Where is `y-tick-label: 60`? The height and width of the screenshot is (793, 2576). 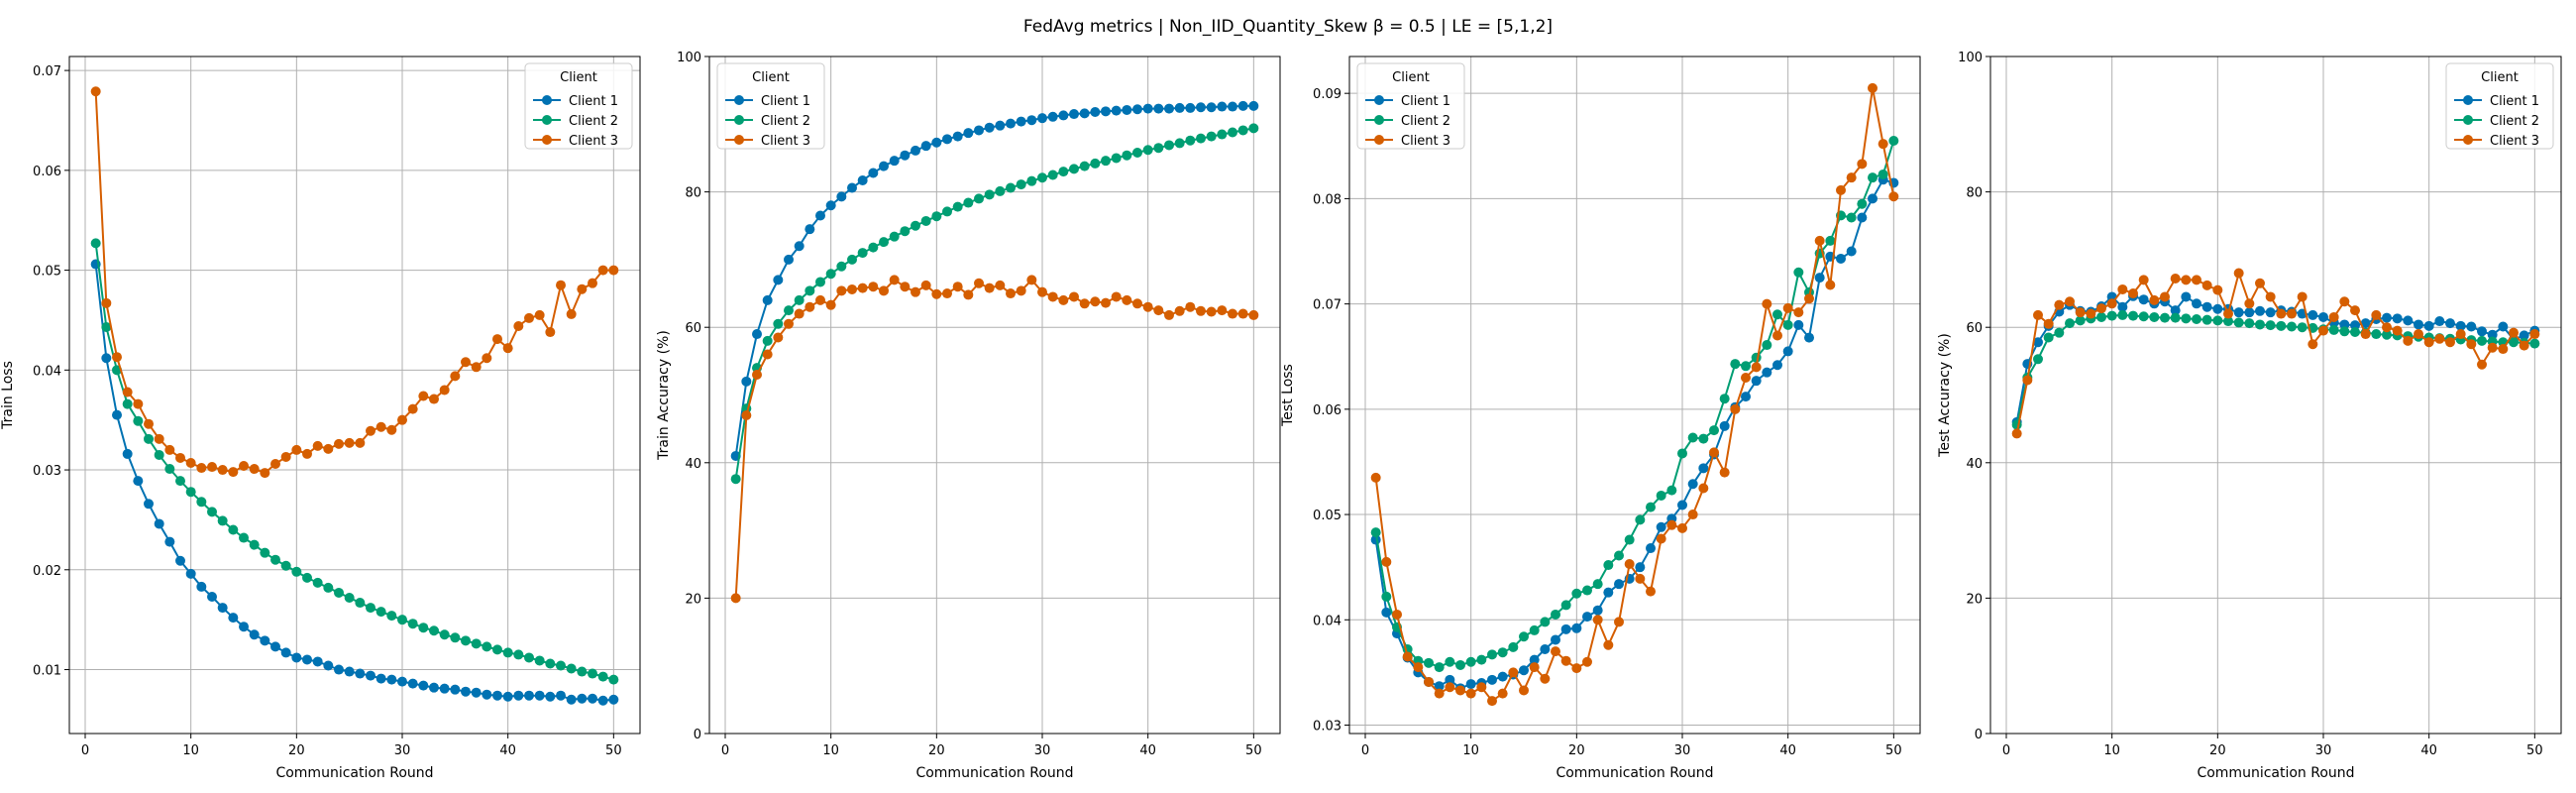
y-tick-label: 60 is located at coordinates (693, 328).